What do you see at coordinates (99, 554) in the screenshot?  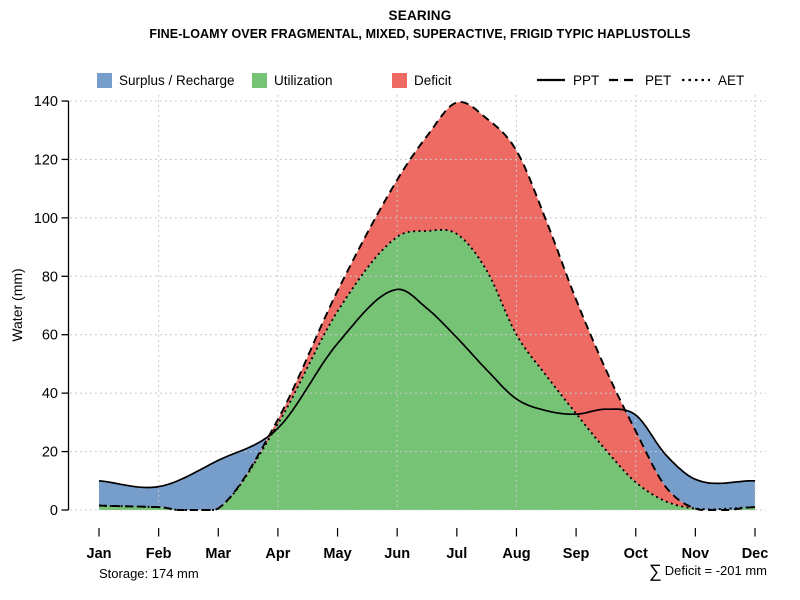 I see `x-tick-label: Jan` at bounding box center [99, 554].